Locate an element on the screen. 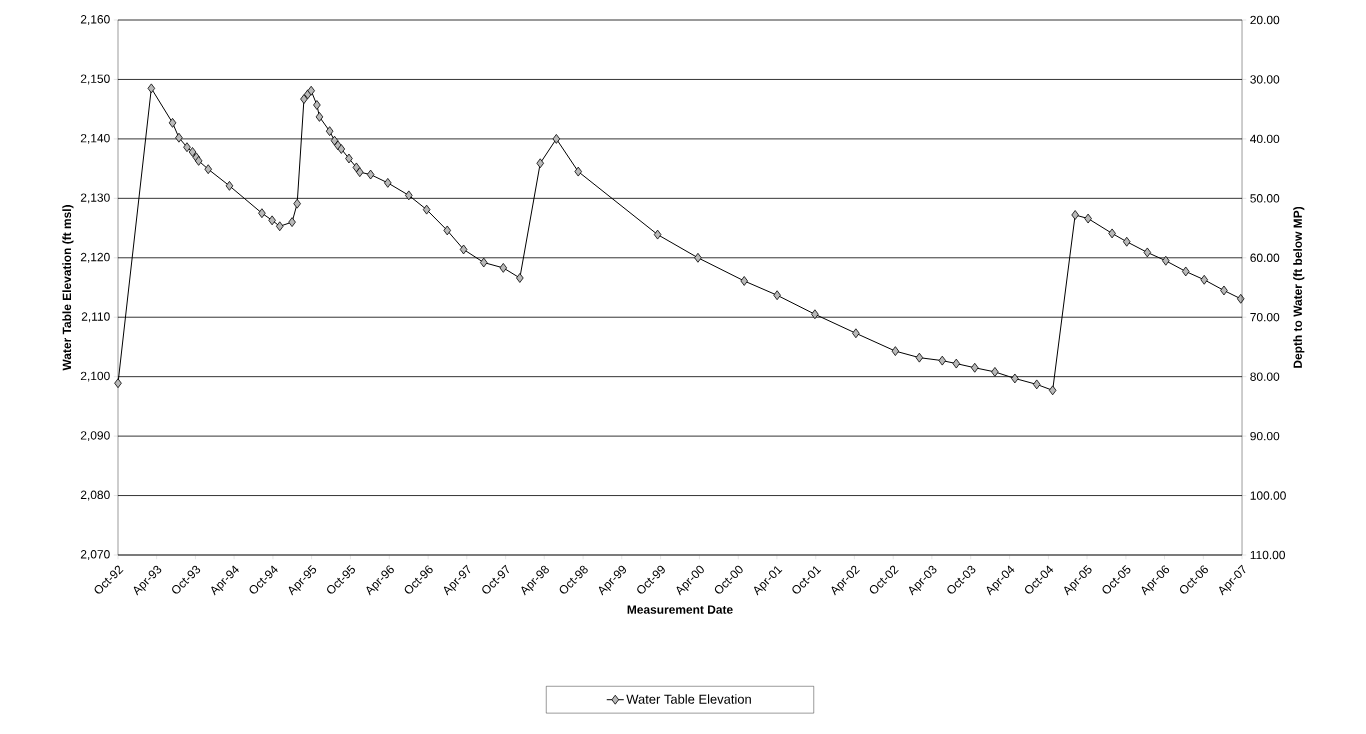 This screenshot has width=1366, height=734. y2-tick-label: 20.00 is located at coordinates (1265, 20).